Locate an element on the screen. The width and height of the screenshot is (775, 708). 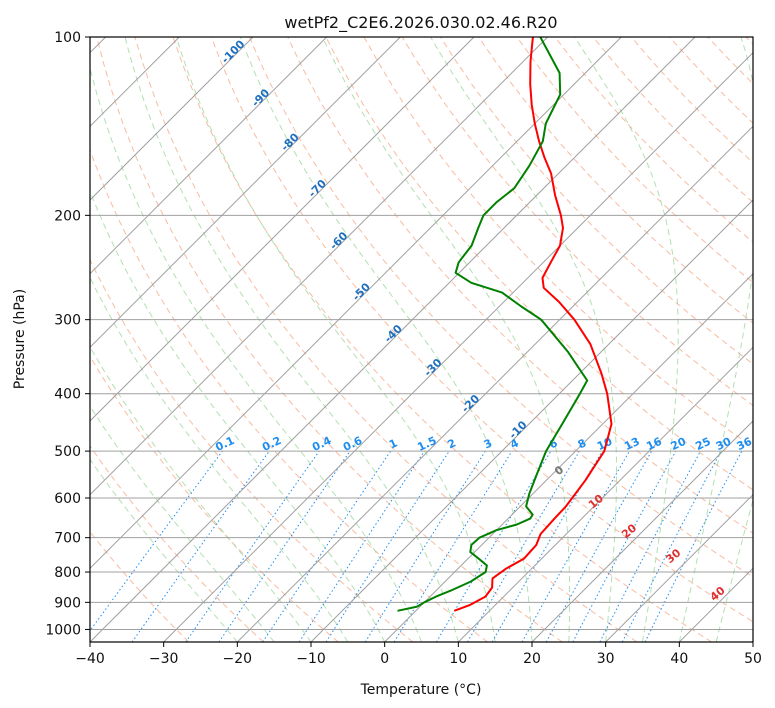
mixing-ratio-label: 10 is located at coordinates (605, 444).